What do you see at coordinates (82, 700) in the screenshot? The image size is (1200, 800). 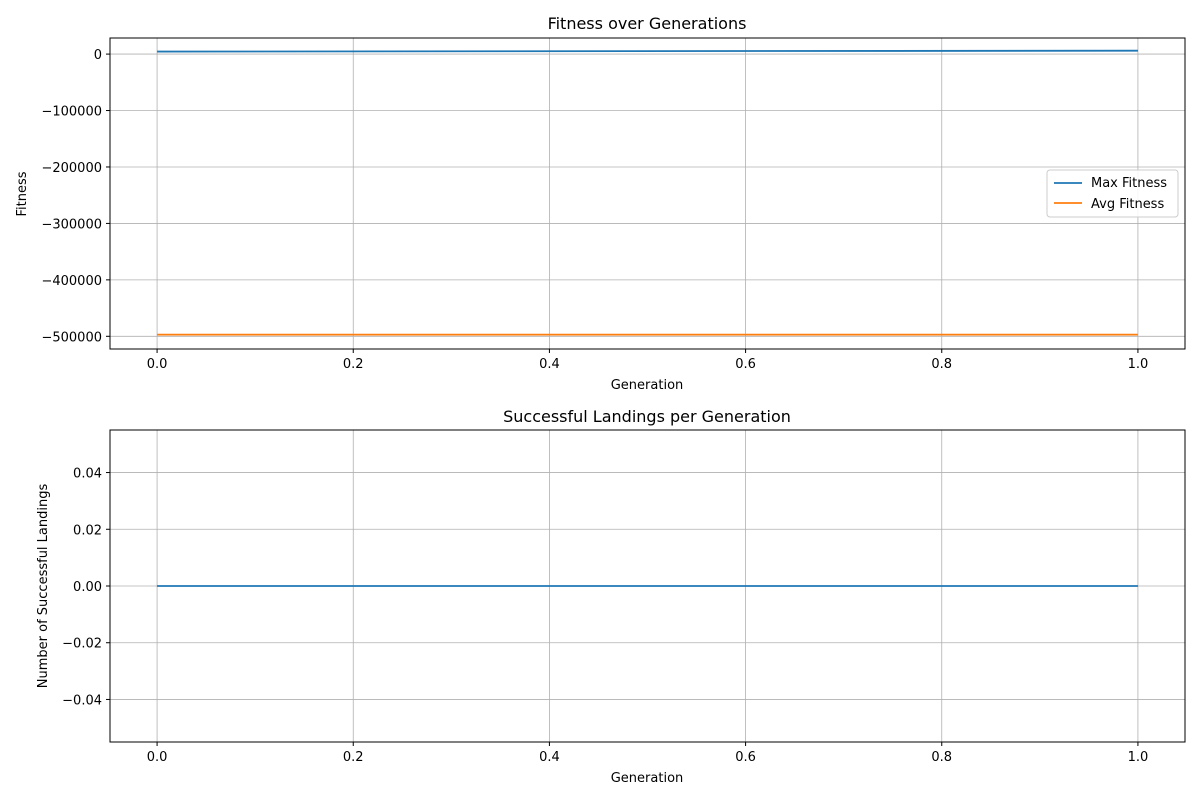 I see `y-tick-label: −0.04` at bounding box center [82, 700].